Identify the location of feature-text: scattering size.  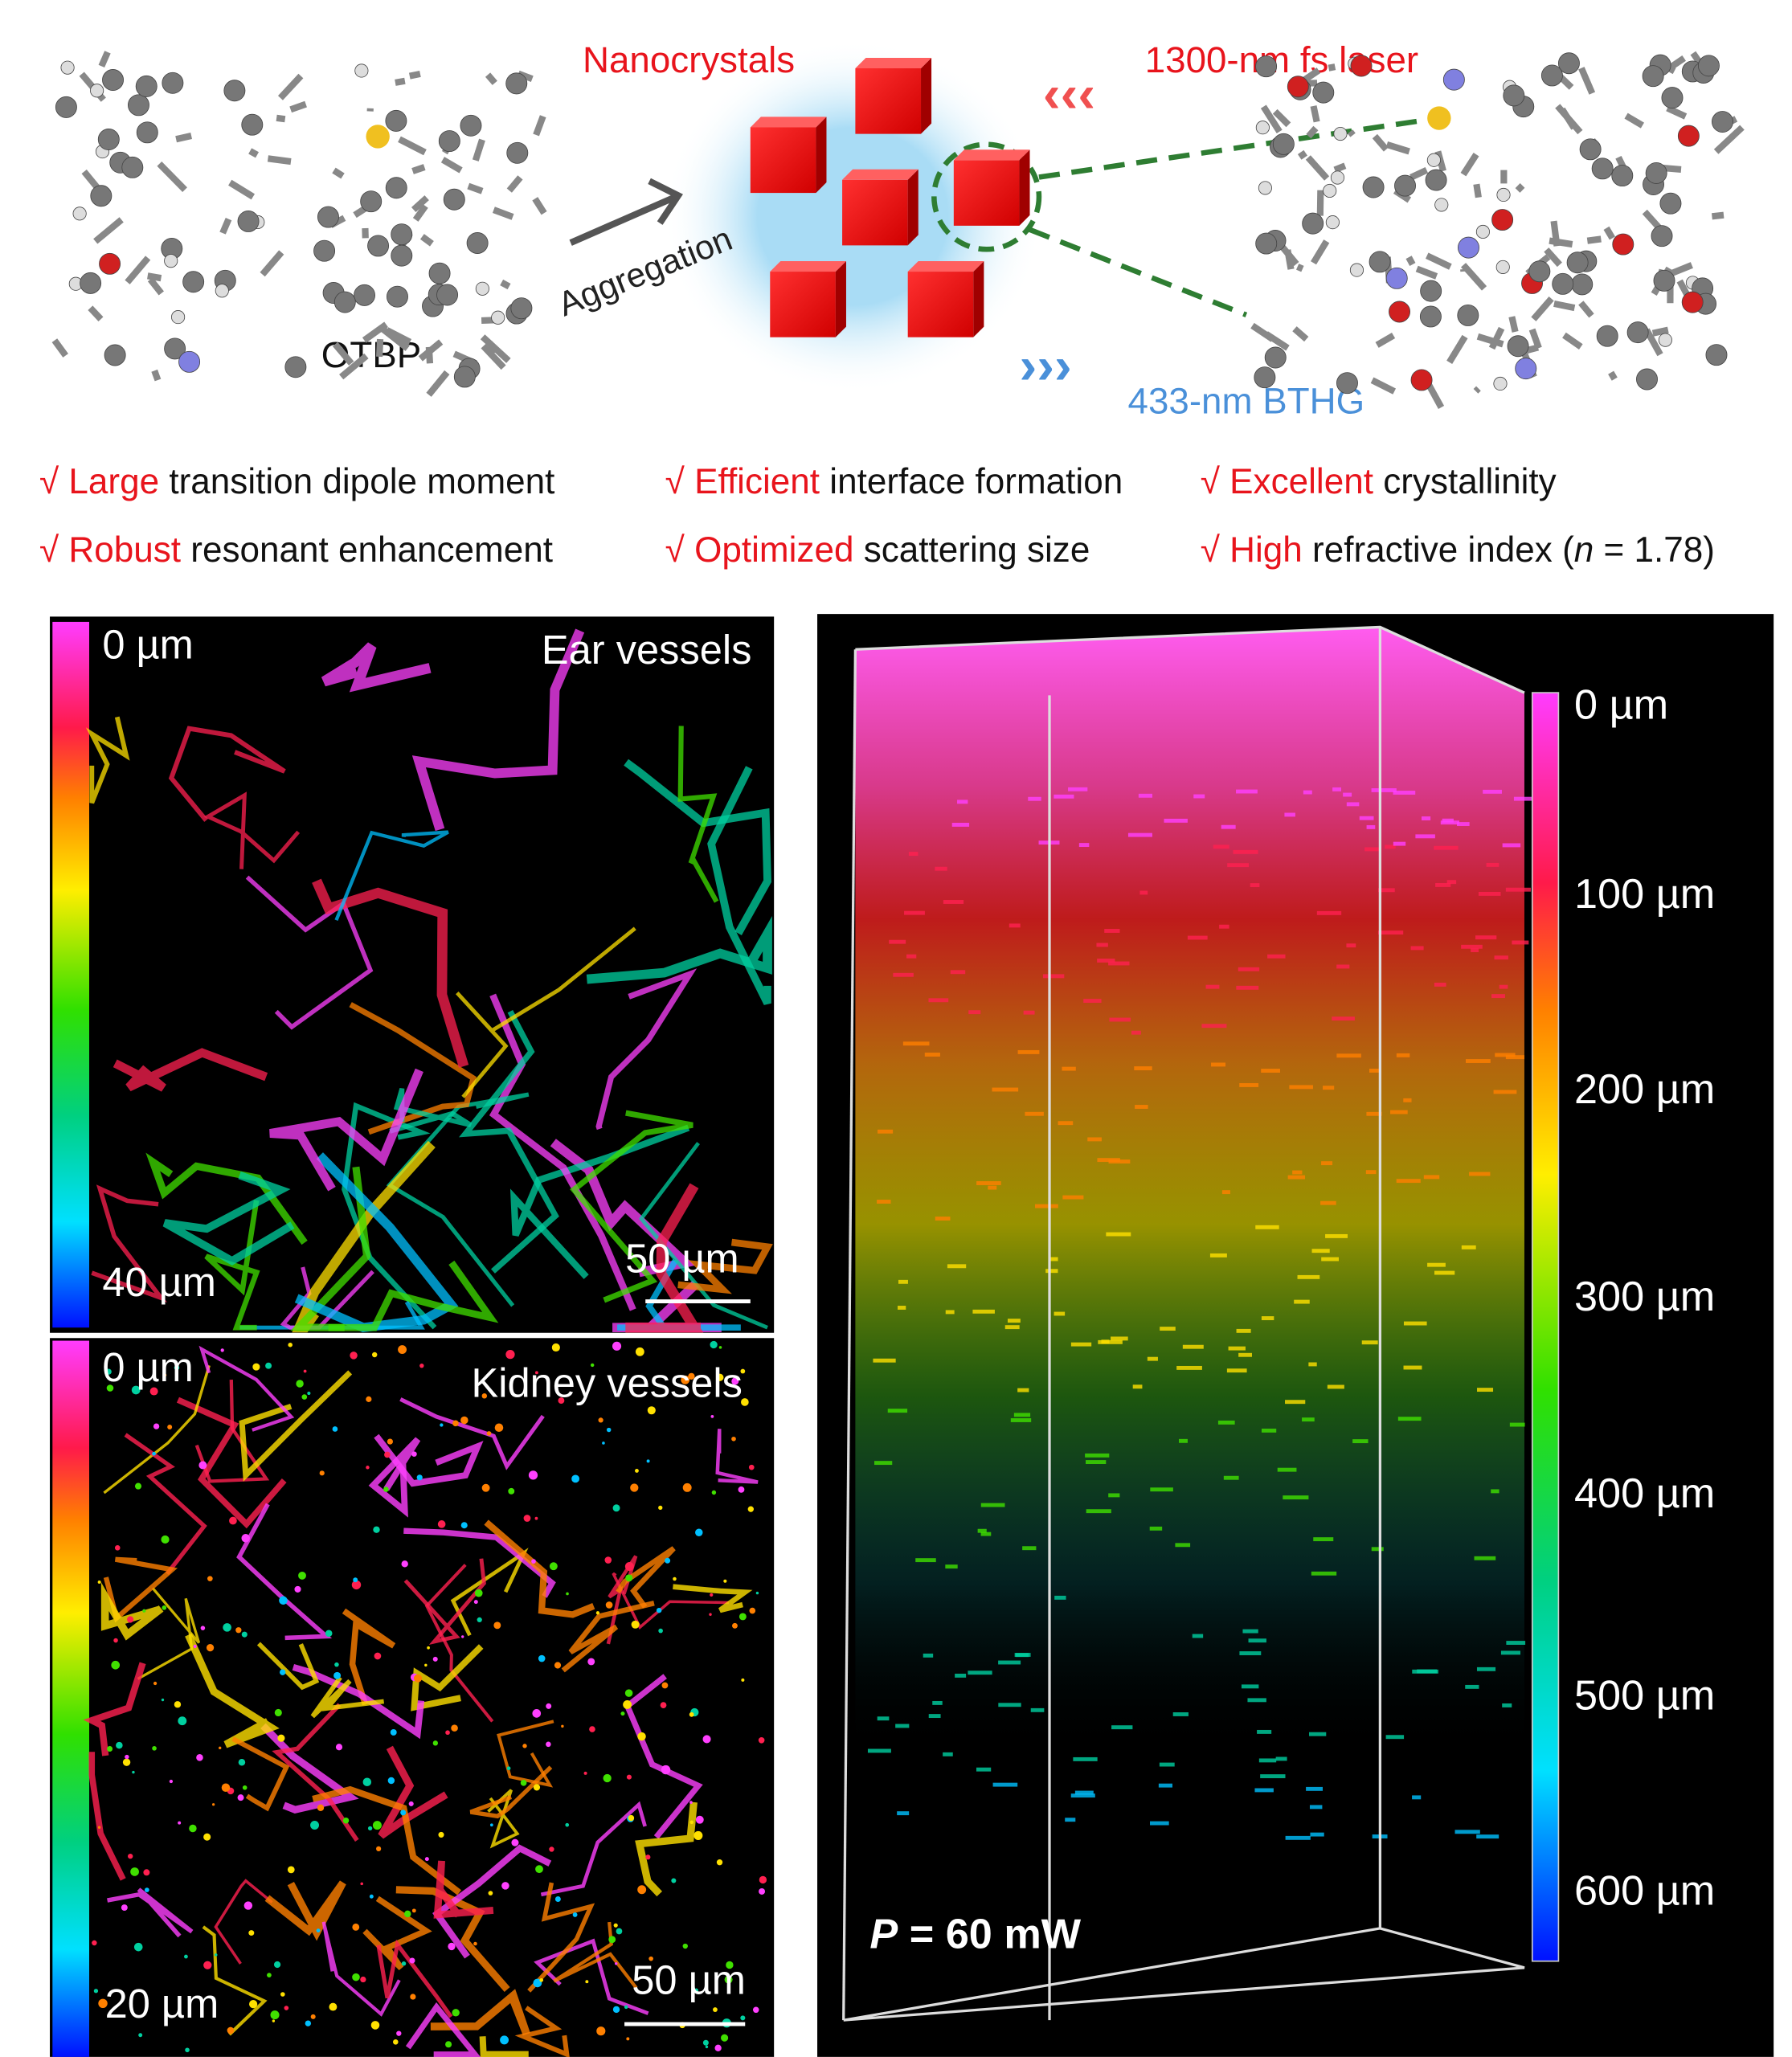
(977, 550).